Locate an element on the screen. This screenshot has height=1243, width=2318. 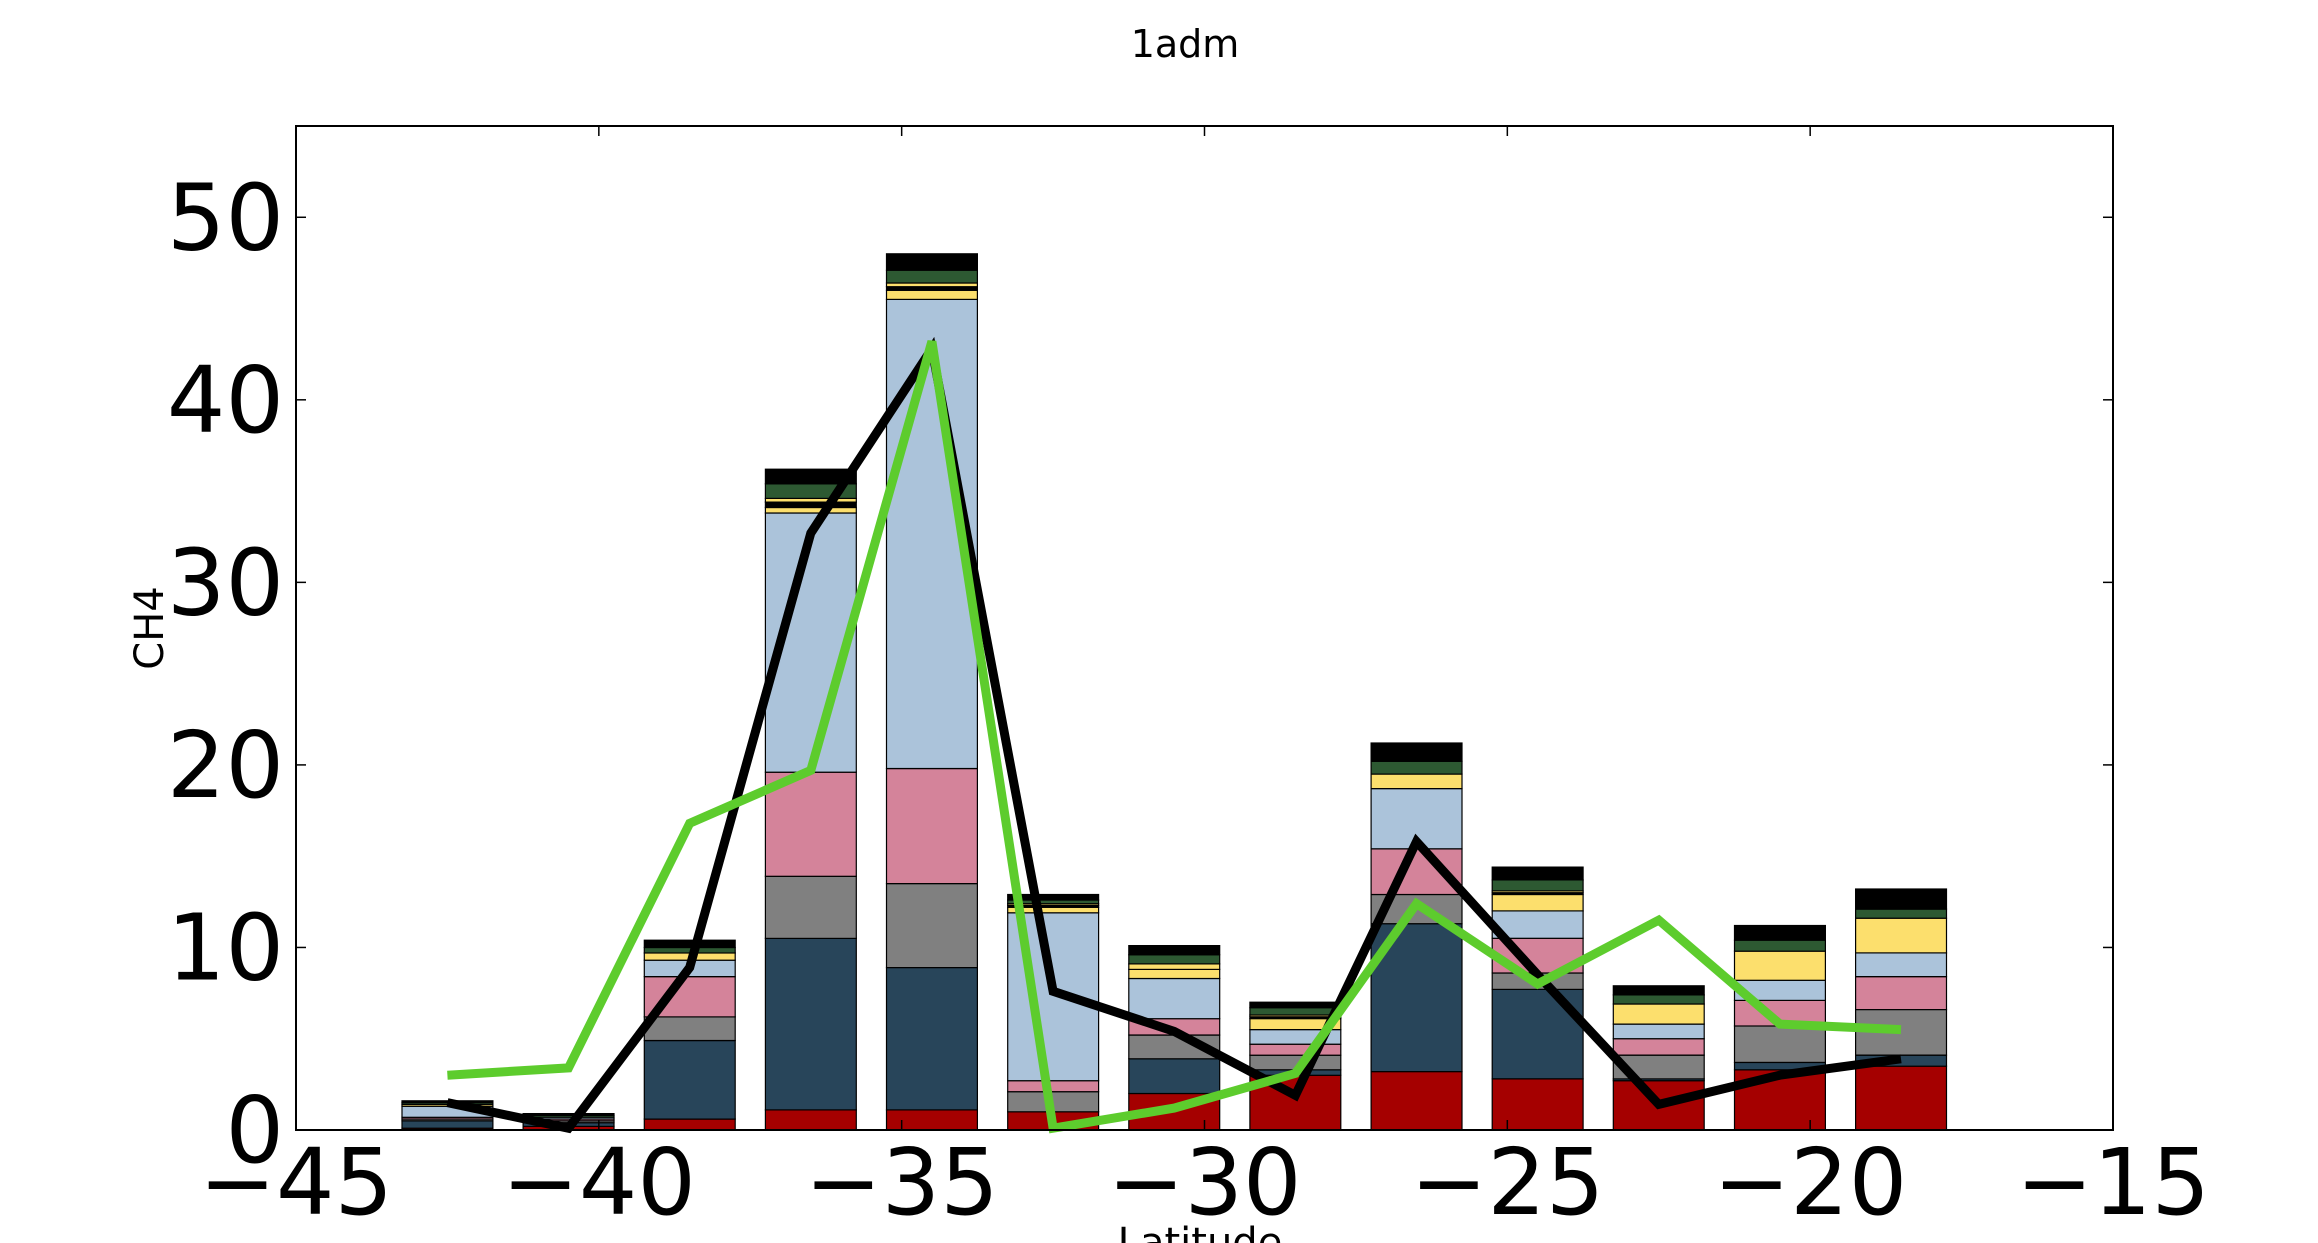
y-tick-label: 0 is located at coordinates (254, 1130).